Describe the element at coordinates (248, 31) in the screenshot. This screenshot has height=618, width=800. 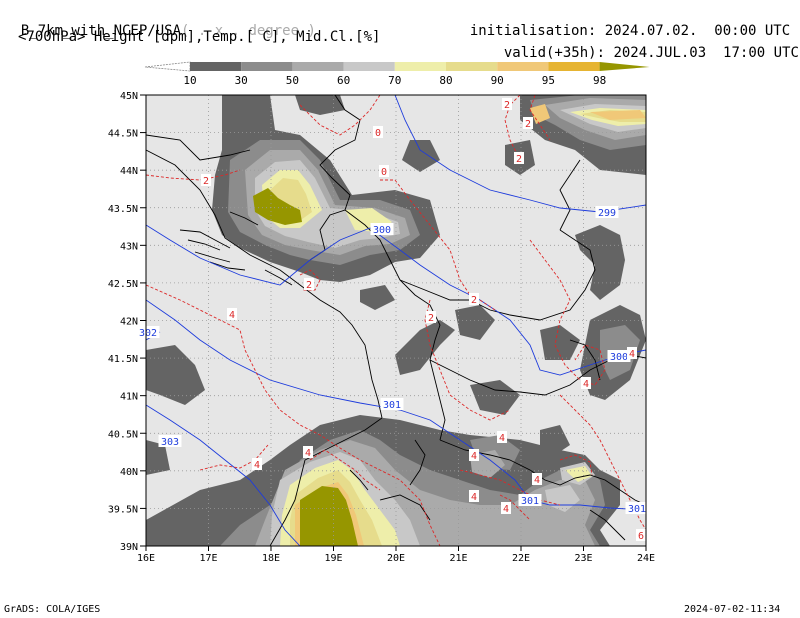
I see `unit-note: ( . x . degree )` at that location.